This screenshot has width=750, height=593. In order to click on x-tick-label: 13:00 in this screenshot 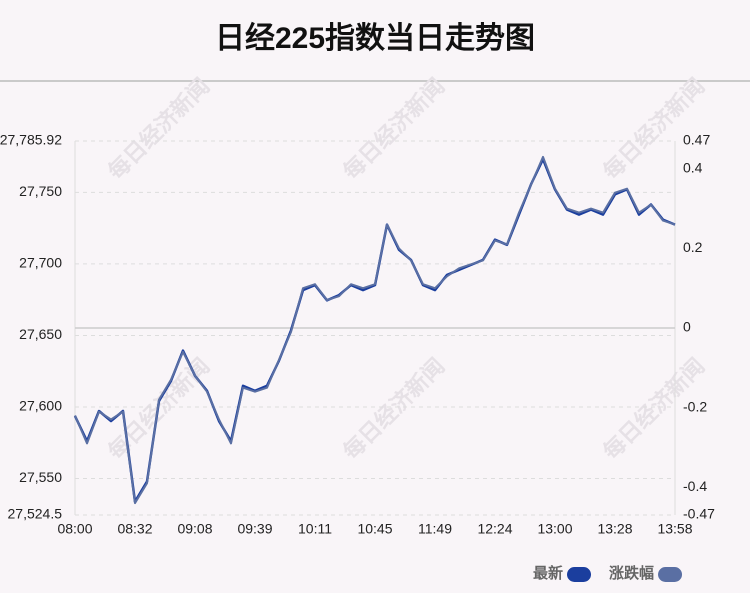, I will do `click(554, 529)`.